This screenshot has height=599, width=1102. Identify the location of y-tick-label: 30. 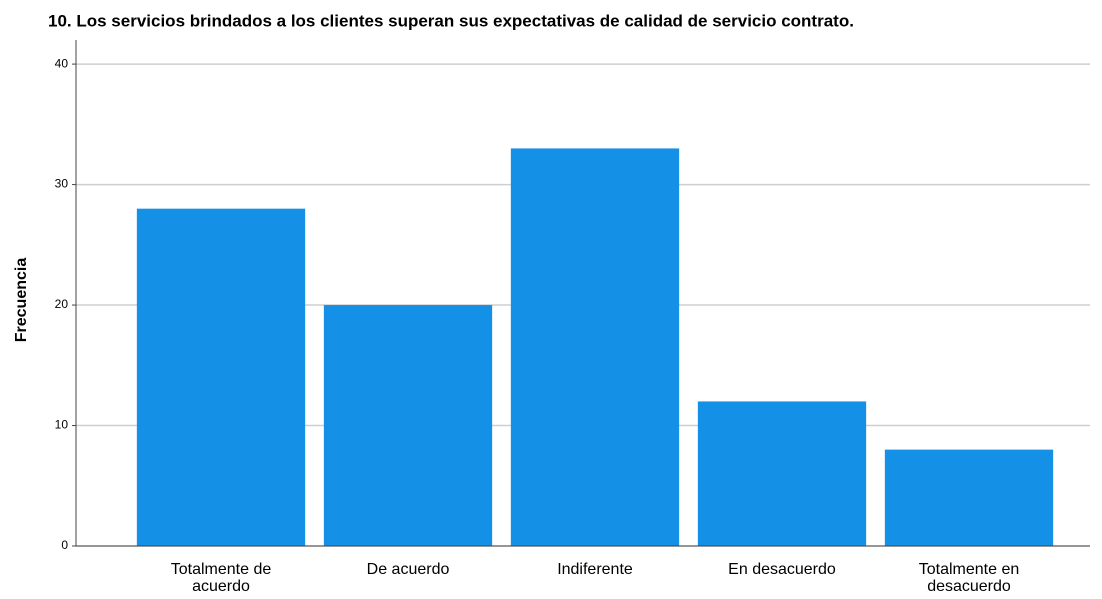
(62, 184).